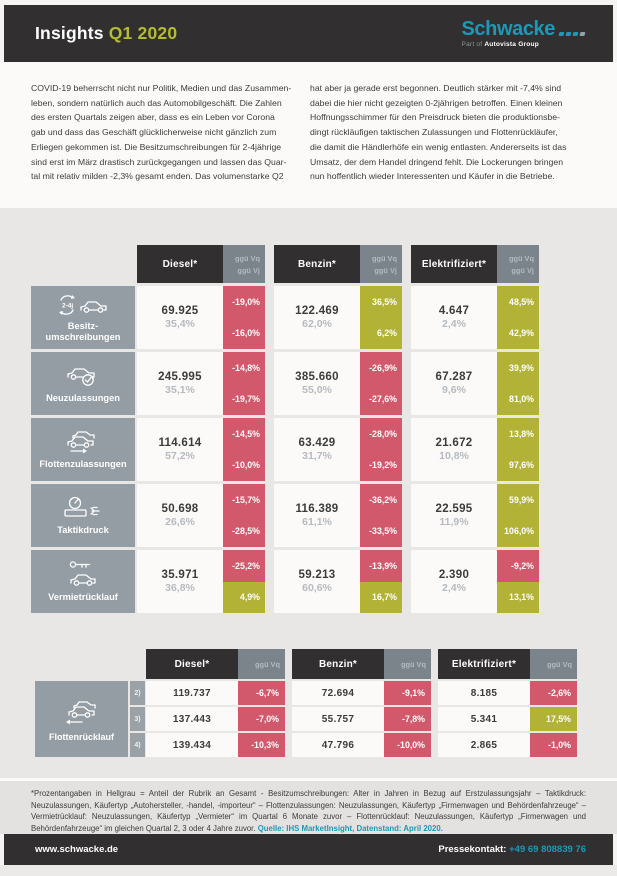  What do you see at coordinates (137, 745) in the screenshot?
I see `row-number-badge: 4)` at bounding box center [137, 745].